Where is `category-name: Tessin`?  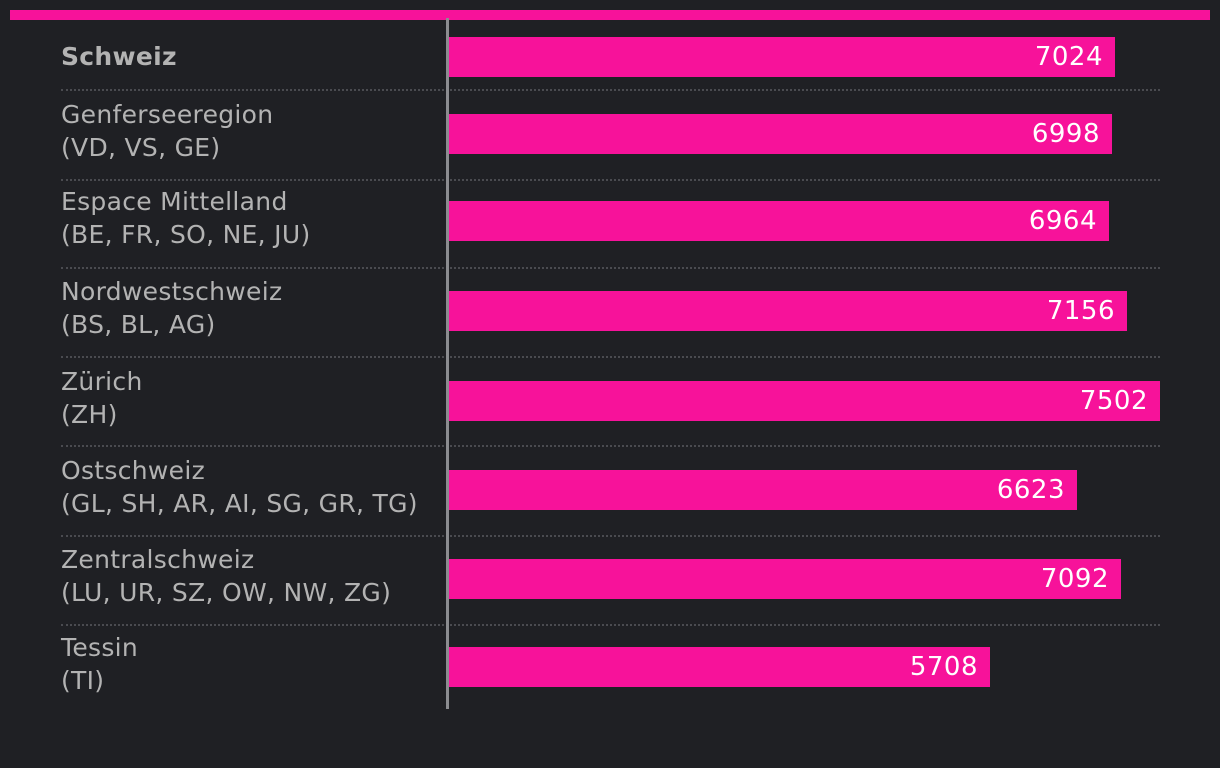
category-name: Tessin is located at coordinates (100, 647).